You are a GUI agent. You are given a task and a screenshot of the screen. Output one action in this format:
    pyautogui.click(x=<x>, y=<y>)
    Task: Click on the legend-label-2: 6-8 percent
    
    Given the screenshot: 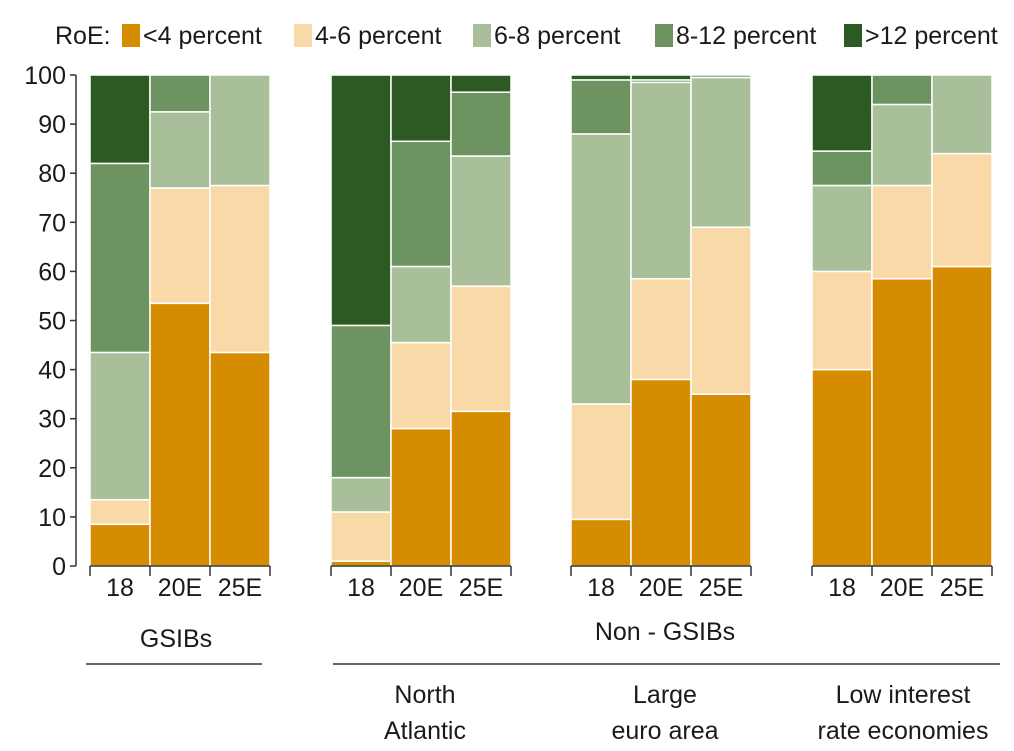 What is the action you would take?
    pyautogui.click(x=557, y=36)
    